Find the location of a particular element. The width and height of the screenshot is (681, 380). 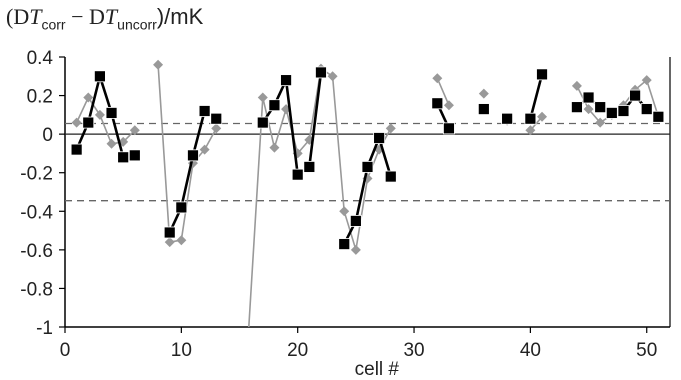

x-tick-label: 30 is located at coordinates (413, 350).